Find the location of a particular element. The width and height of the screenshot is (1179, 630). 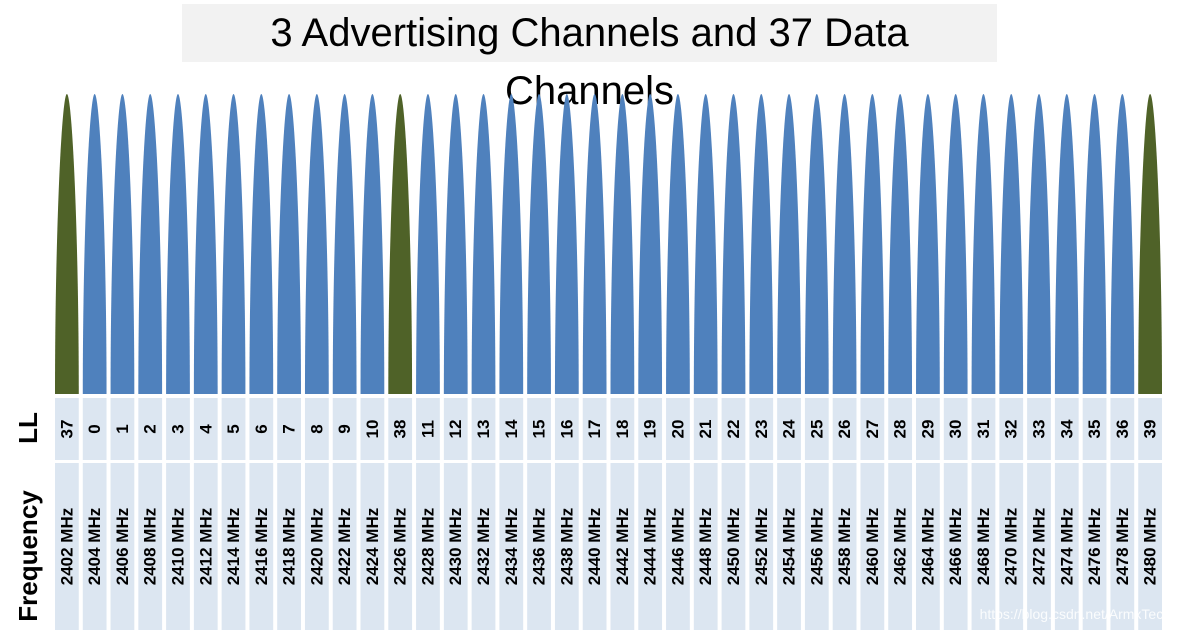

ll-value: 29 is located at coordinates (927, 429).